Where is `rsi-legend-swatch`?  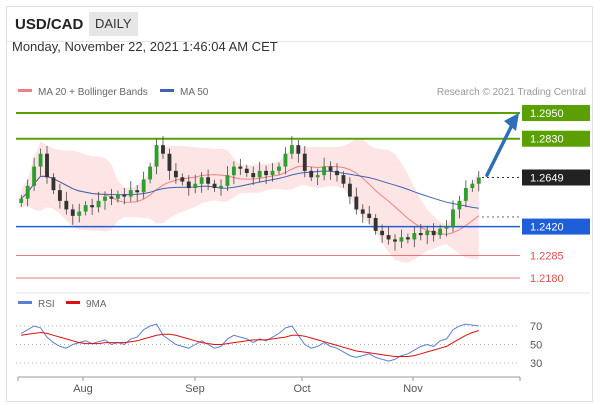
rsi-legend-swatch is located at coordinates (25, 302).